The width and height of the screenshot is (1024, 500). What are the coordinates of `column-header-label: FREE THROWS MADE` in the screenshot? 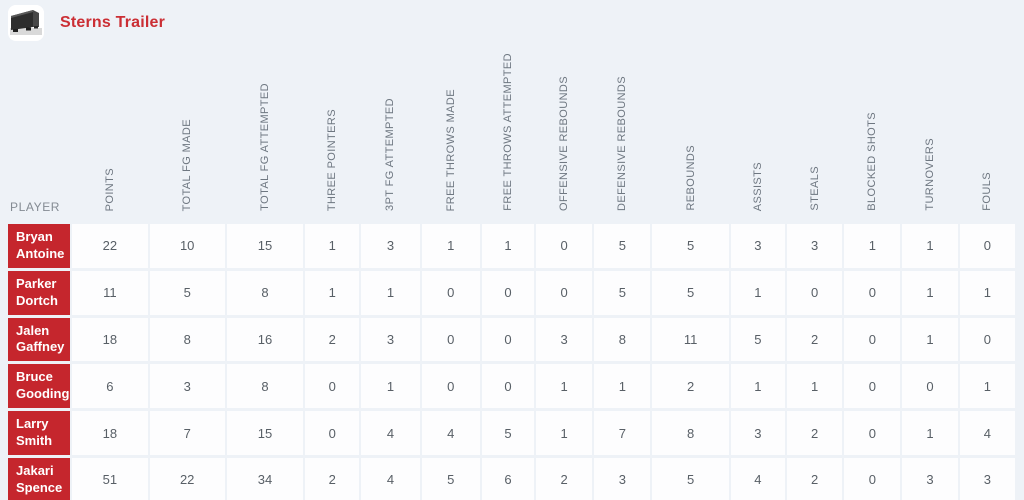 It's located at (450, 149).